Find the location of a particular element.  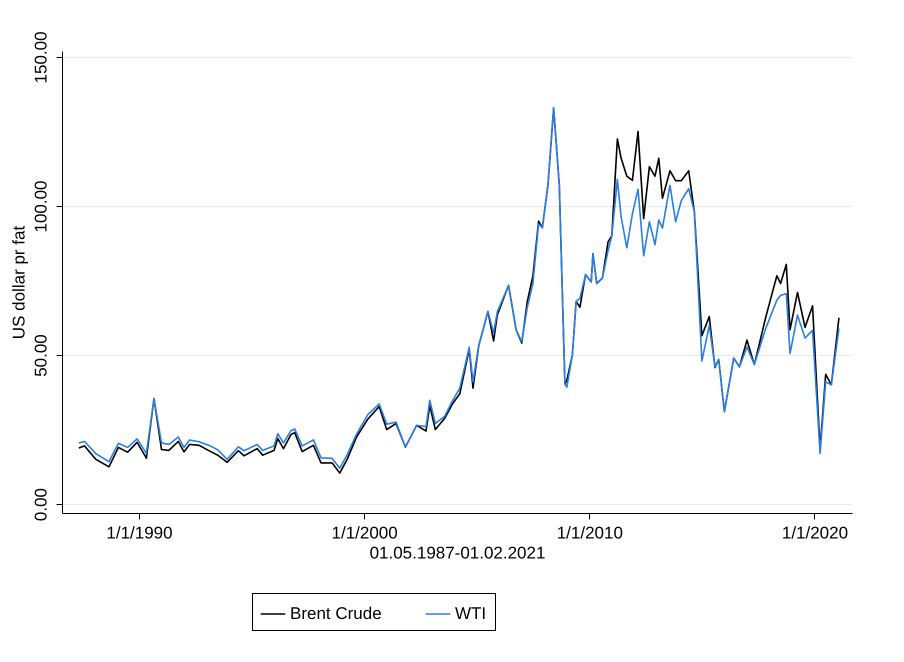

y-axis-title: US dollar pr fat is located at coordinates (19, 283).